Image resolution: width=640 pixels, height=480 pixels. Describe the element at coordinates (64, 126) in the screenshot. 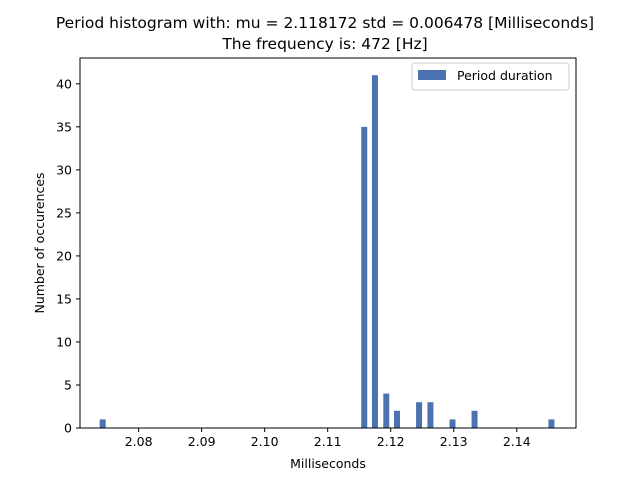

I see `y-tick-label: 35` at that location.